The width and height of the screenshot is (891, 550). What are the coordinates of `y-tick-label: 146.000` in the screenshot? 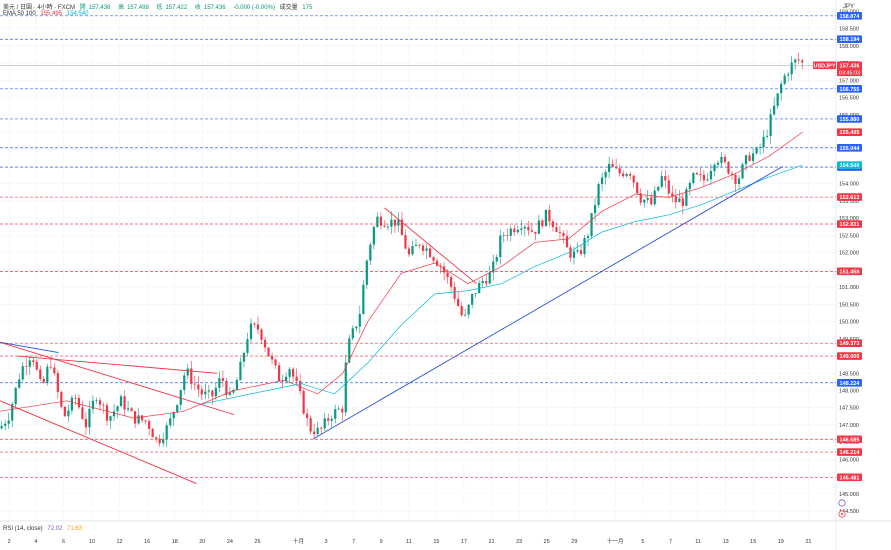 It's located at (849, 460).